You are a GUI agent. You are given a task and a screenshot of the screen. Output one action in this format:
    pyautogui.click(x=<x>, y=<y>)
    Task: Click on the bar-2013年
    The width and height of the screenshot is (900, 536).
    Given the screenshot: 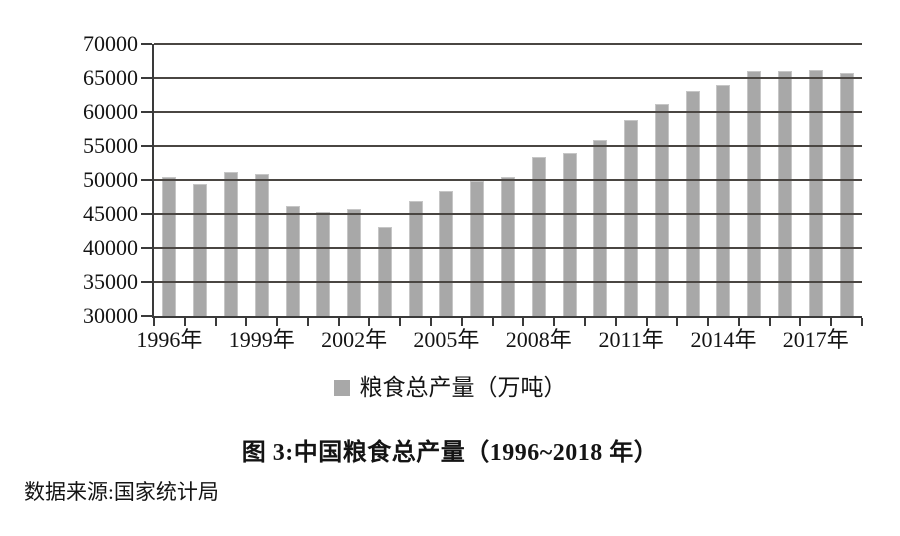 What is the action you would take?
    pyautogui.click(x=692, y=203)
    